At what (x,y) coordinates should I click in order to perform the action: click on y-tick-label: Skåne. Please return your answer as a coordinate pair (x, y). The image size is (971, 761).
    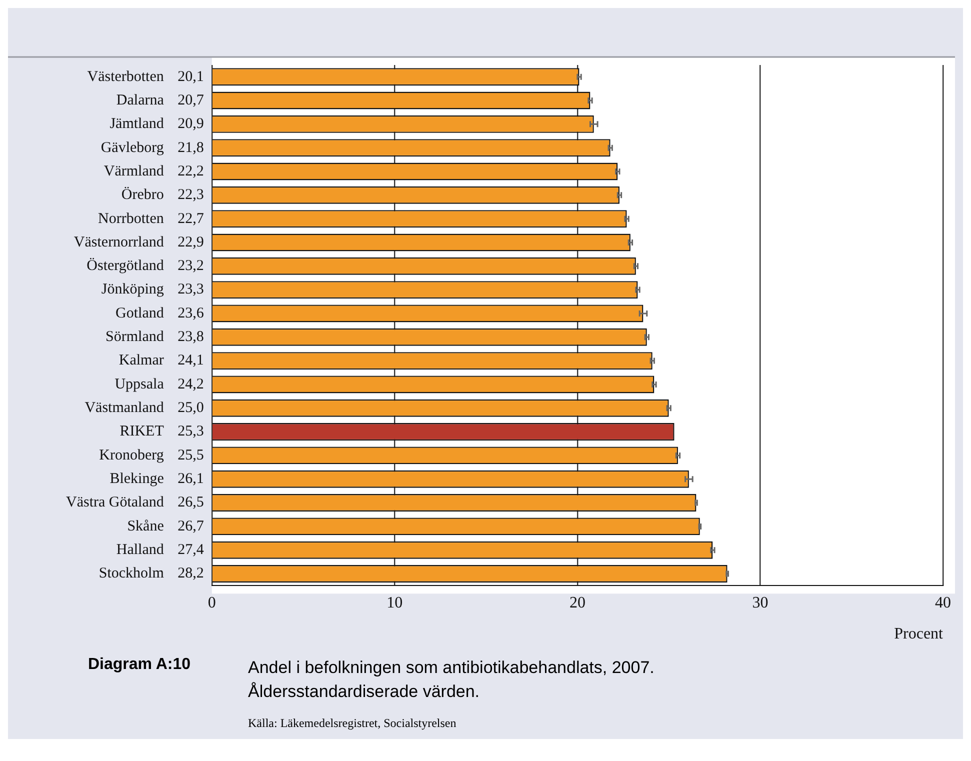
    Looking at the image, I should click on (145, 526).